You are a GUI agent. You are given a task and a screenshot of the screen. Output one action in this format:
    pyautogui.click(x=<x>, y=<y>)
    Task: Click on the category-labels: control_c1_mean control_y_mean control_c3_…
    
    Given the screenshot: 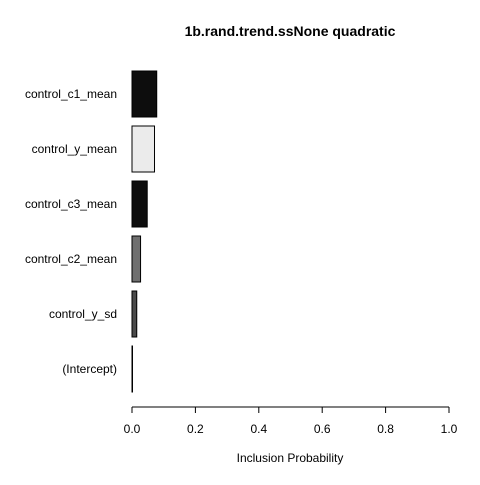 What is the action you would take?
    pyautogui.click(x=71, y=231)
    